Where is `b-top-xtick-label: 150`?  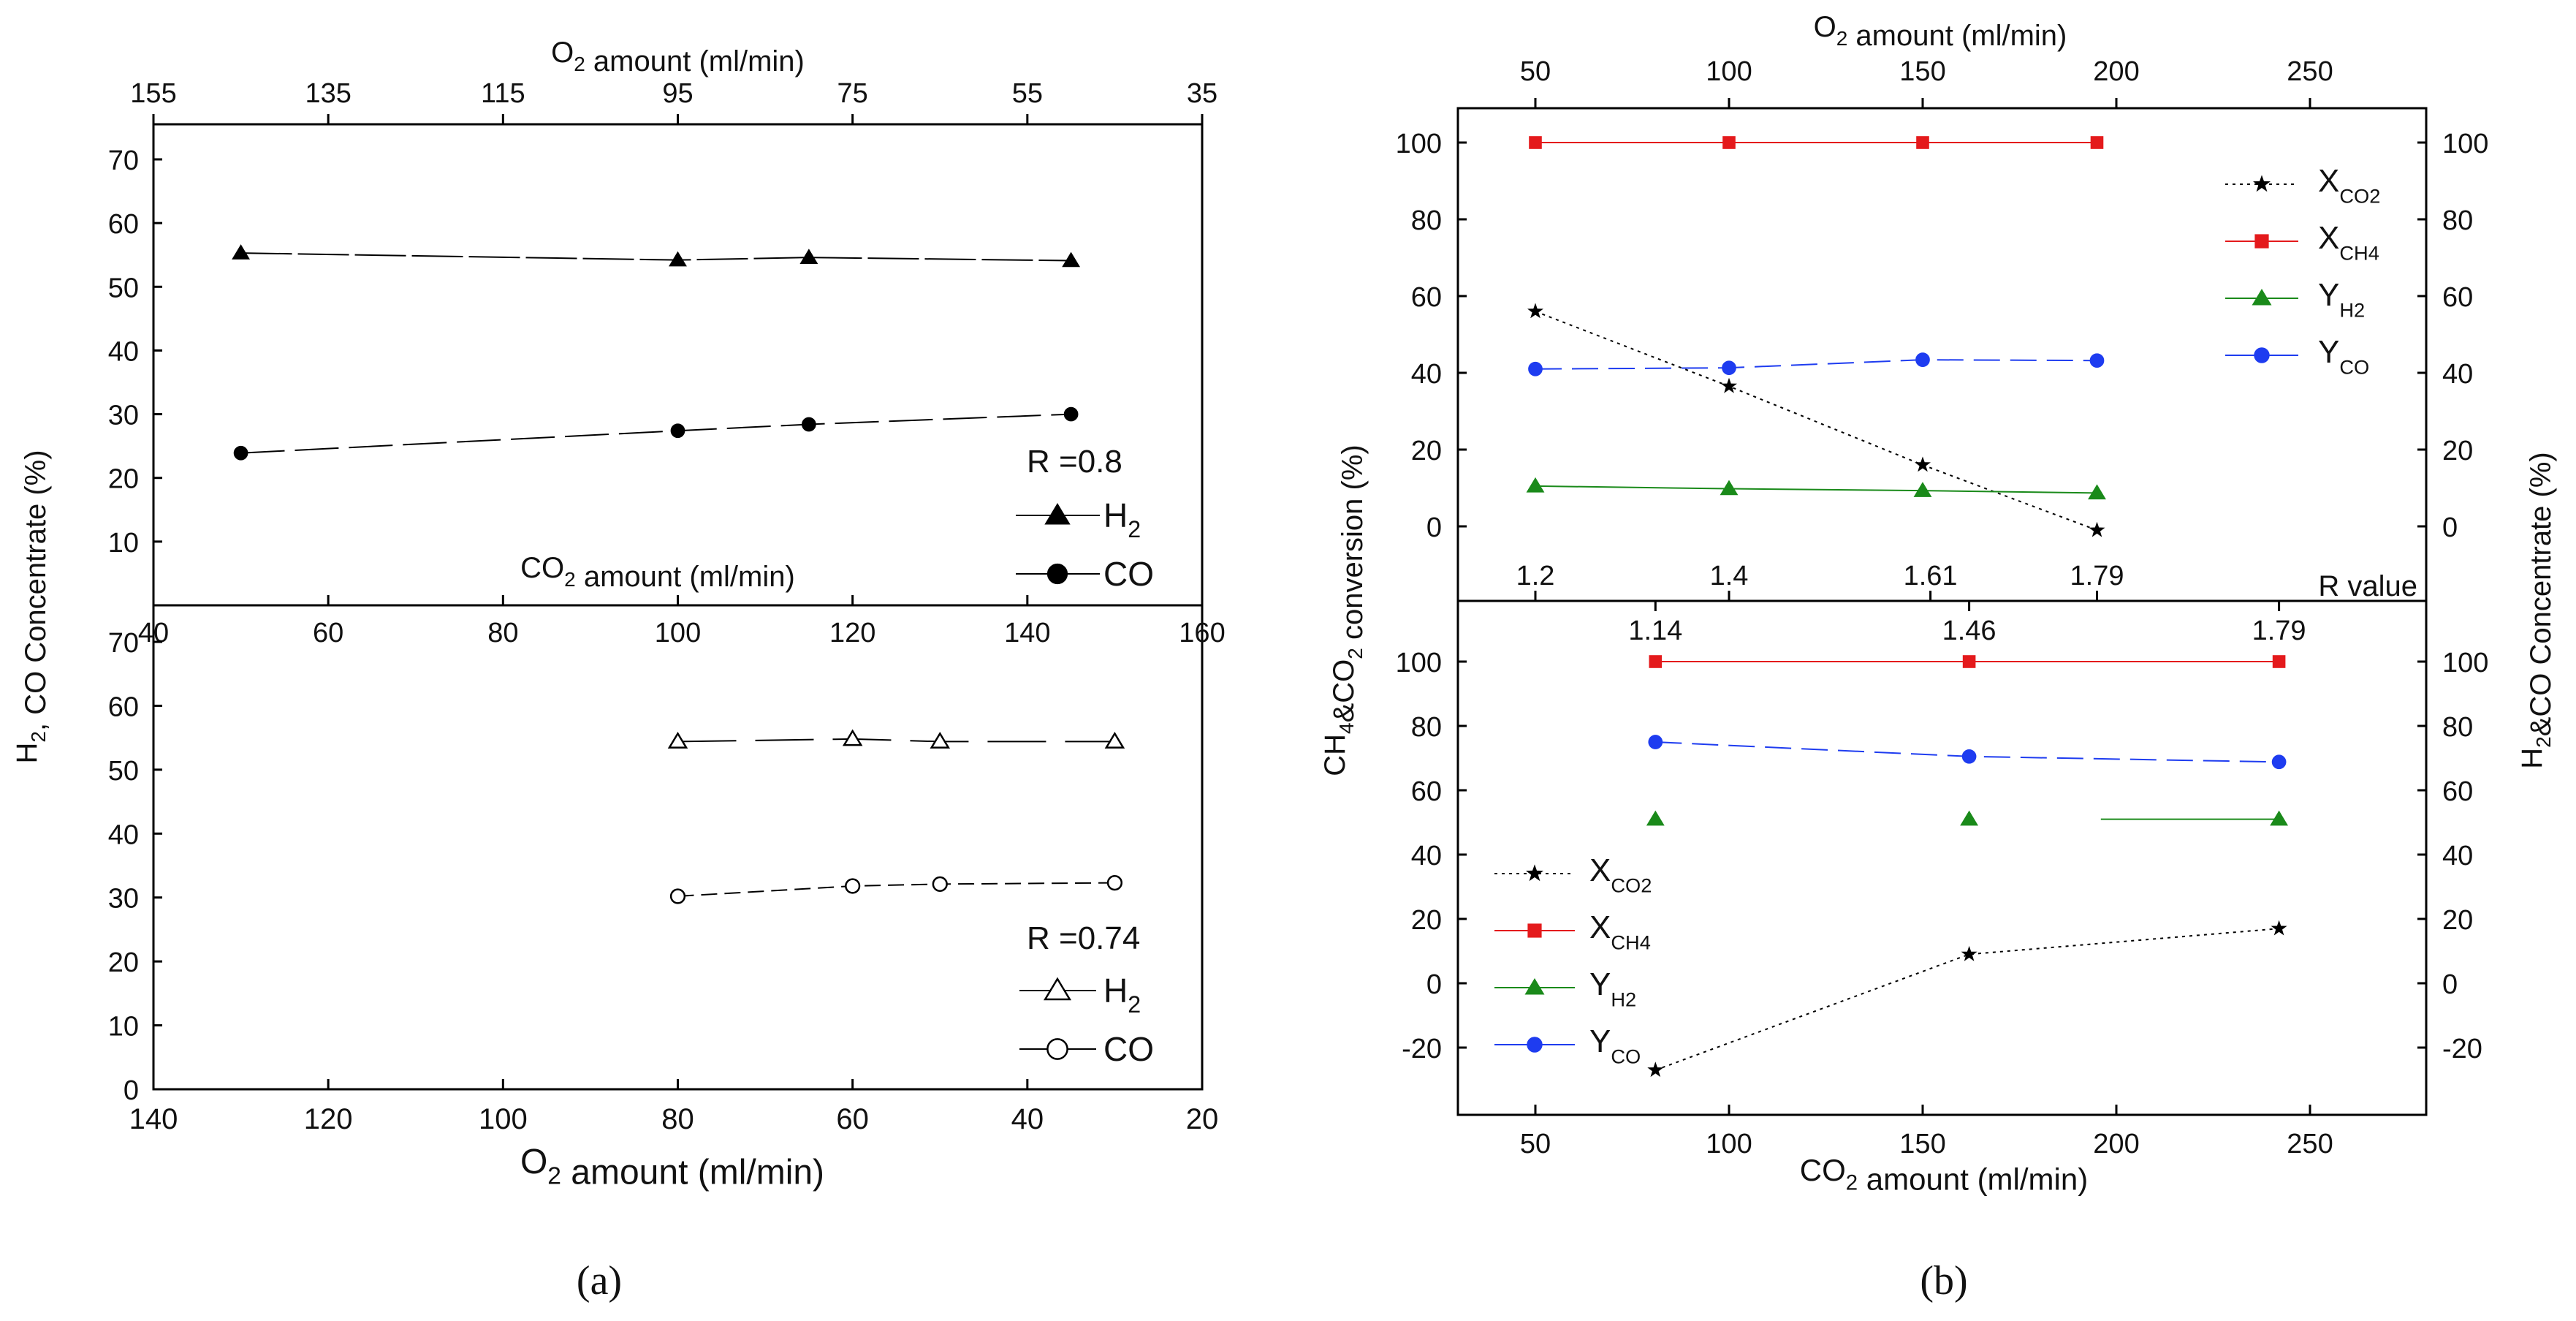
b-top-xtick-label: 150 is located at coordinates (1922, 71).